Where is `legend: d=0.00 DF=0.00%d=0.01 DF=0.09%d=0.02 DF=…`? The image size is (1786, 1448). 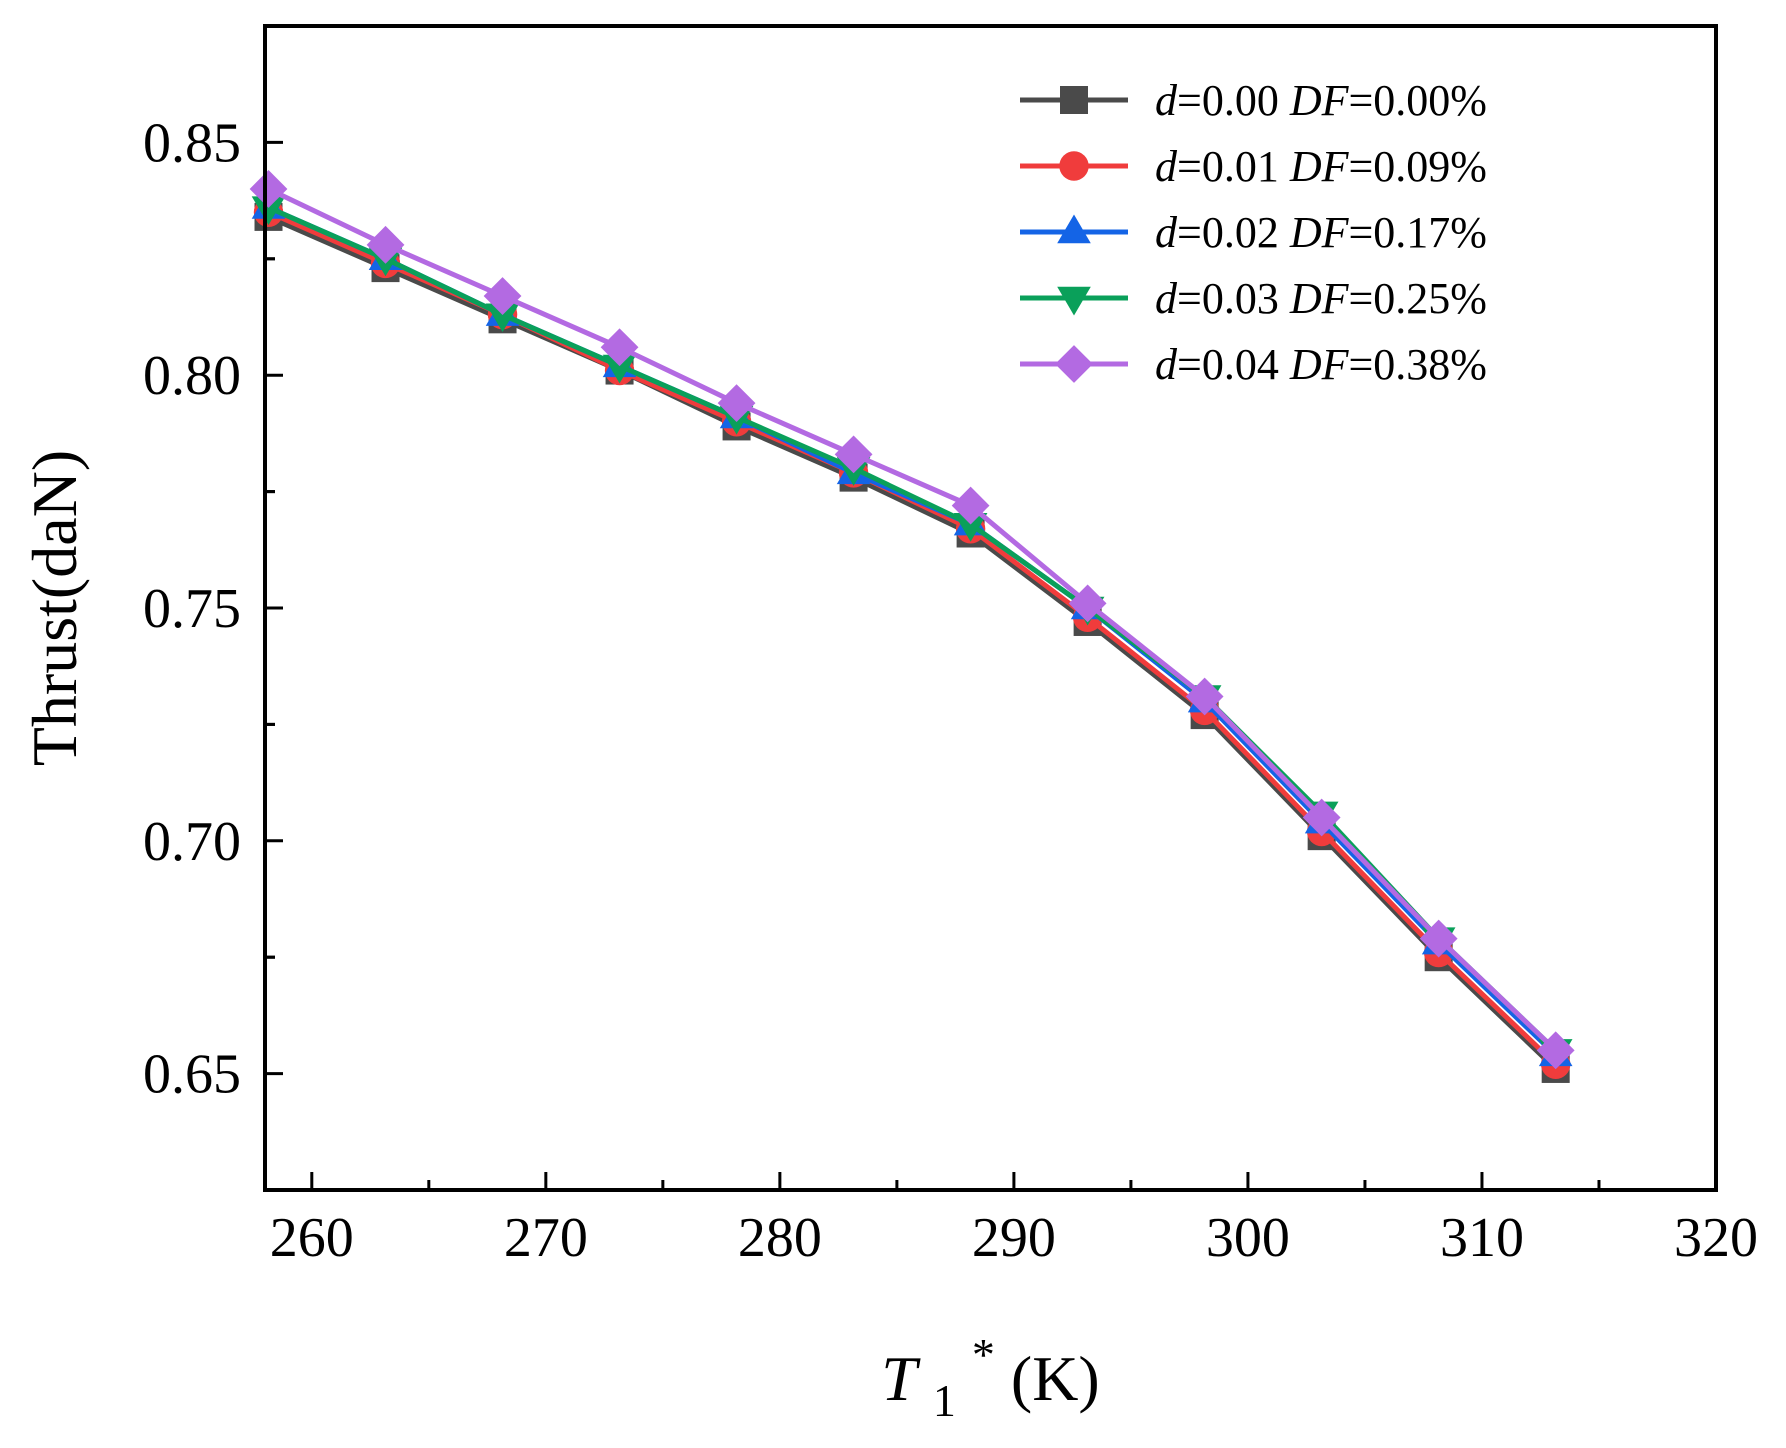
legend: d=0.00 DF=0.00%d=0.01 DF=0.09%d=0.02 DF=… is located at coordinates (1253, 232).